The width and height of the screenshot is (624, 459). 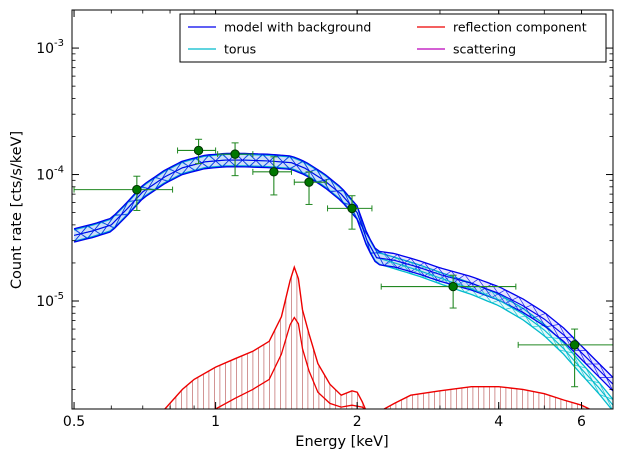 I want to click on x-axis-label: Energy [keV], so click(x=341, y=442).